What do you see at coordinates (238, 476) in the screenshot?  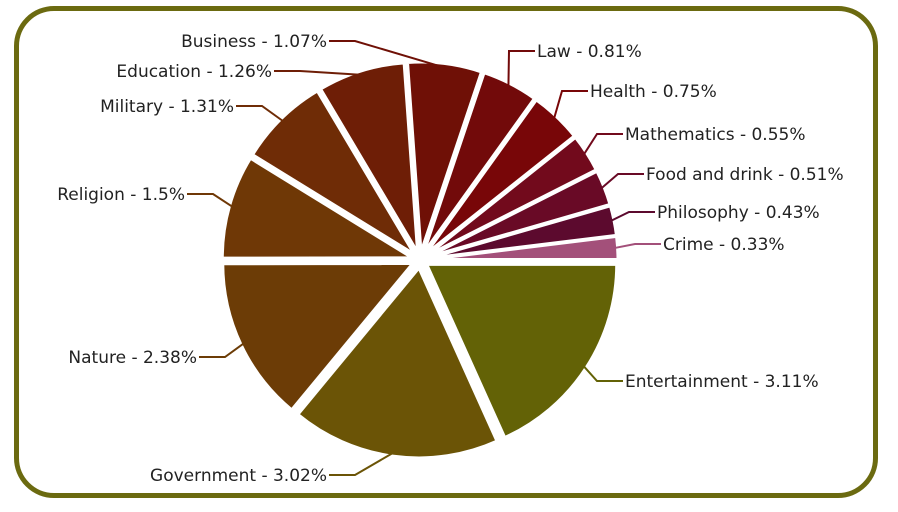 I see `slice-label: Government - 3.02%` at bounding box center [238, 476].